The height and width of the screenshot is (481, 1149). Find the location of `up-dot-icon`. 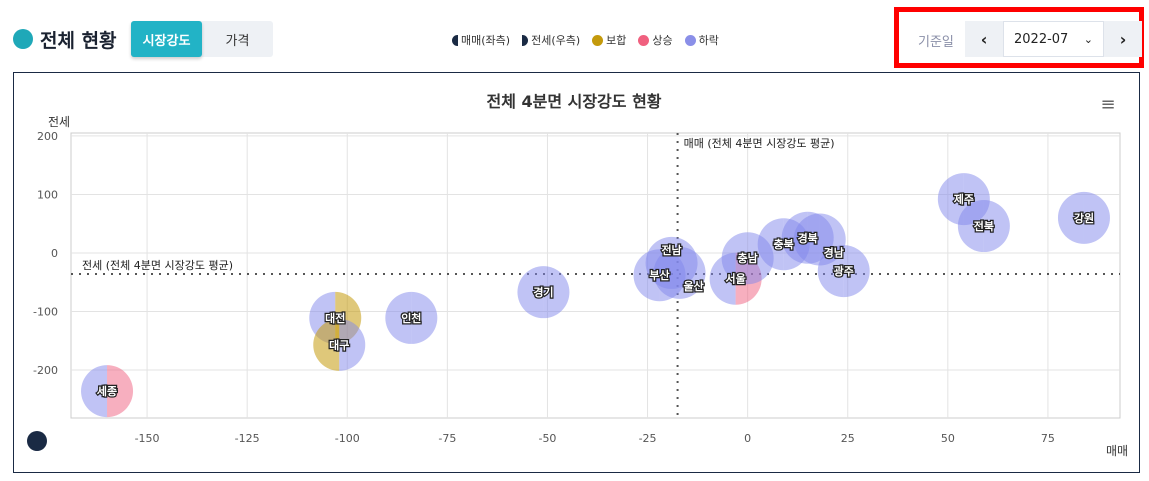

up-dot-icon is located at coordinates (644, 40).